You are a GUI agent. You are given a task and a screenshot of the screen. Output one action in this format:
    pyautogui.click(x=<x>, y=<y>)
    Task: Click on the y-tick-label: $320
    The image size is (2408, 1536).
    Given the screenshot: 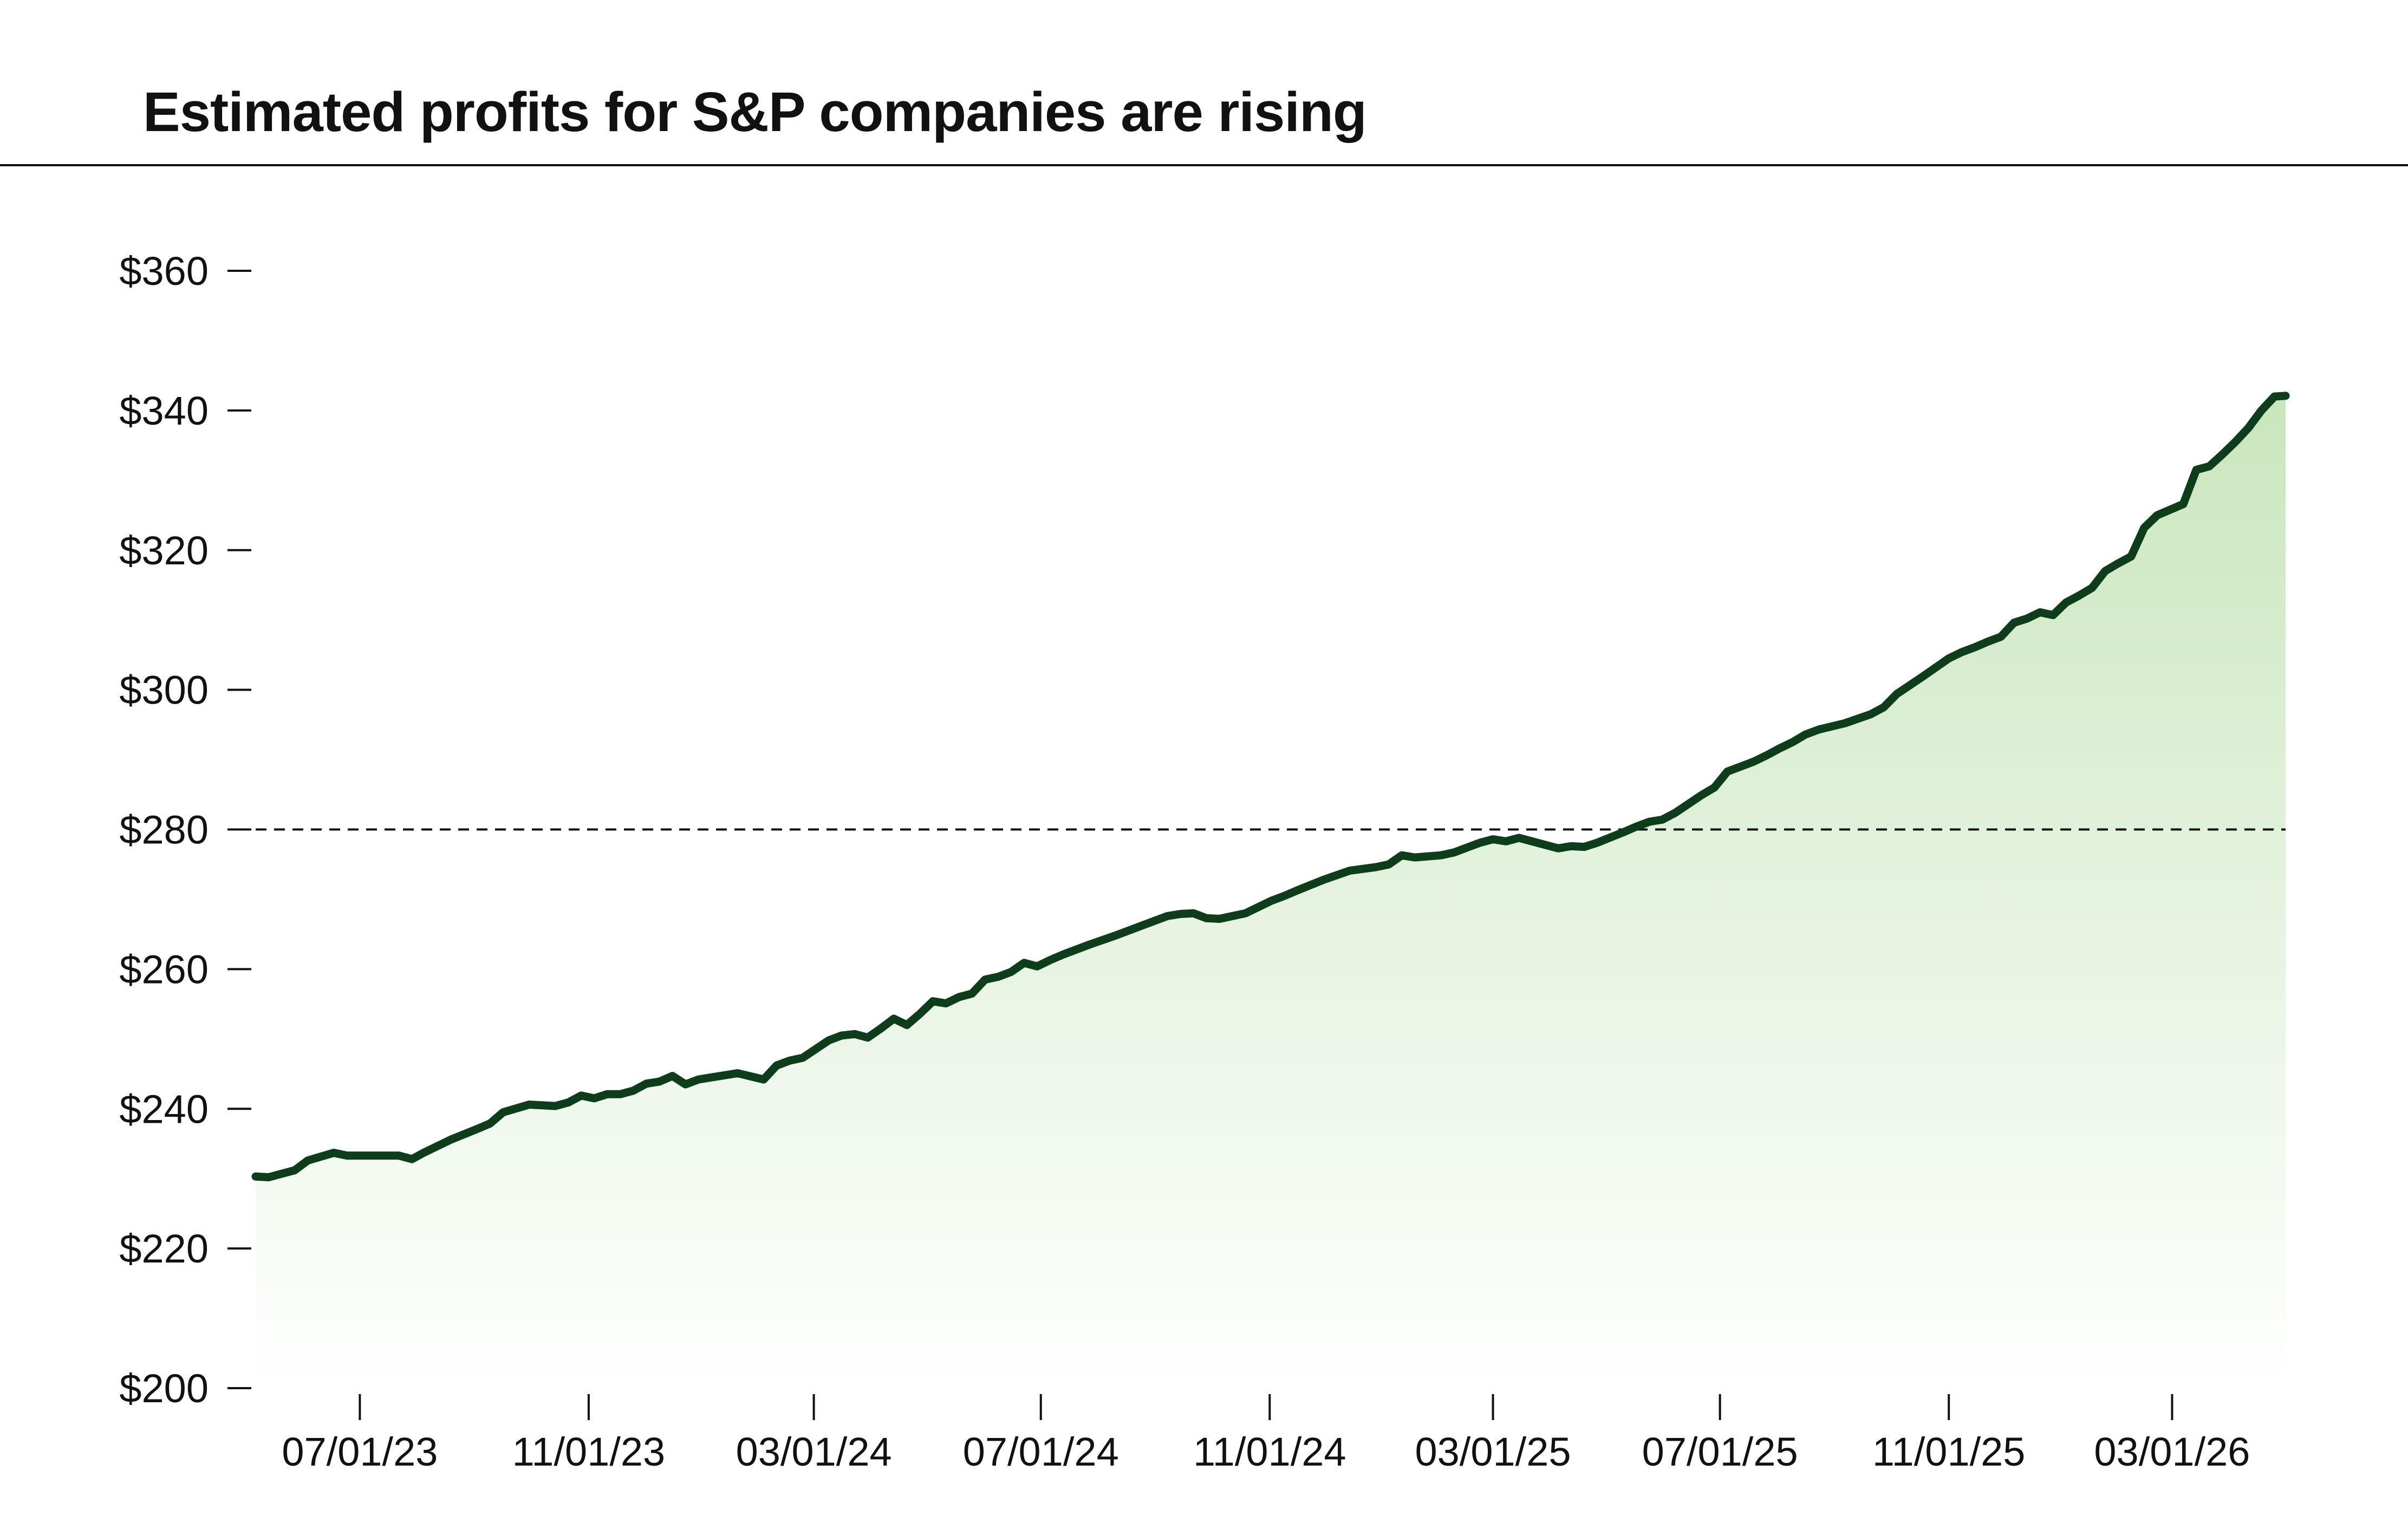 What is the action you would take?
    pyautogui.click(x=164, y=550)
    